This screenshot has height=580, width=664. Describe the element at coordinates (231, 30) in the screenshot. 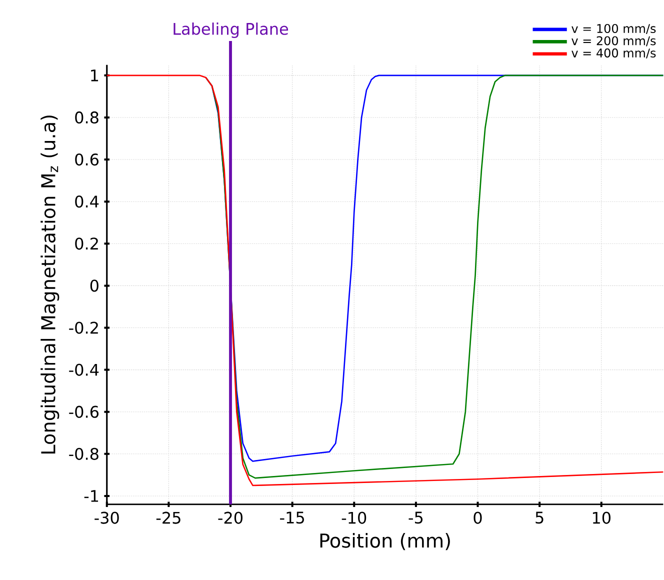

I see `ref-line-label: Labeling Plane` at that location.